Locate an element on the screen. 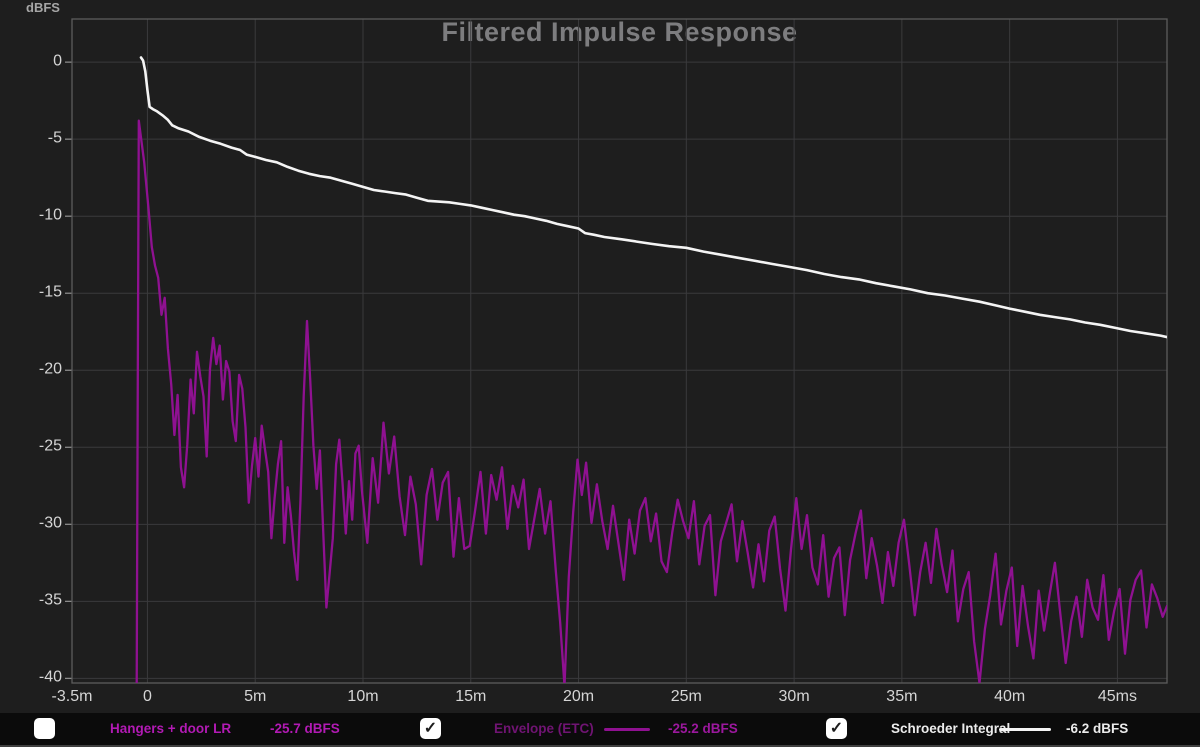  legend-label-1: Hangers + door LR is located at coordinates (171, 728).